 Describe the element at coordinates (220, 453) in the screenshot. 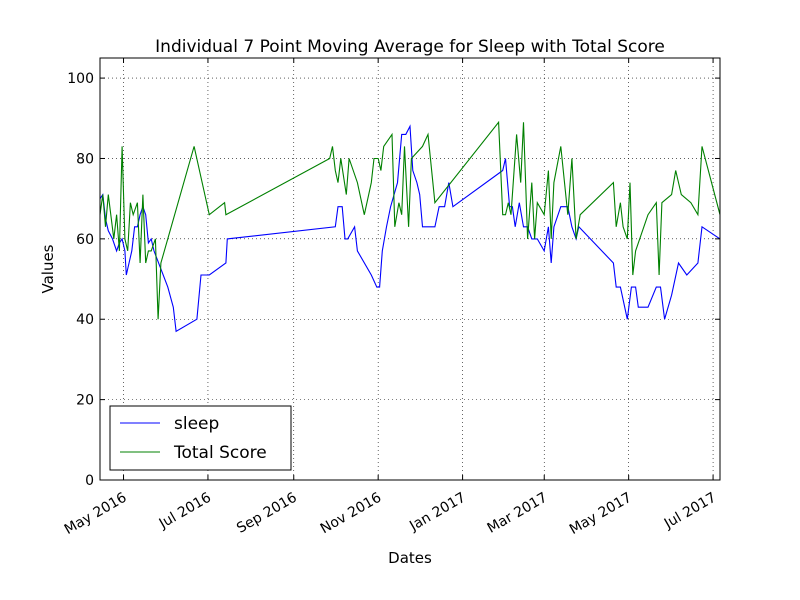

I see `legend-label: Total Score` at that location.